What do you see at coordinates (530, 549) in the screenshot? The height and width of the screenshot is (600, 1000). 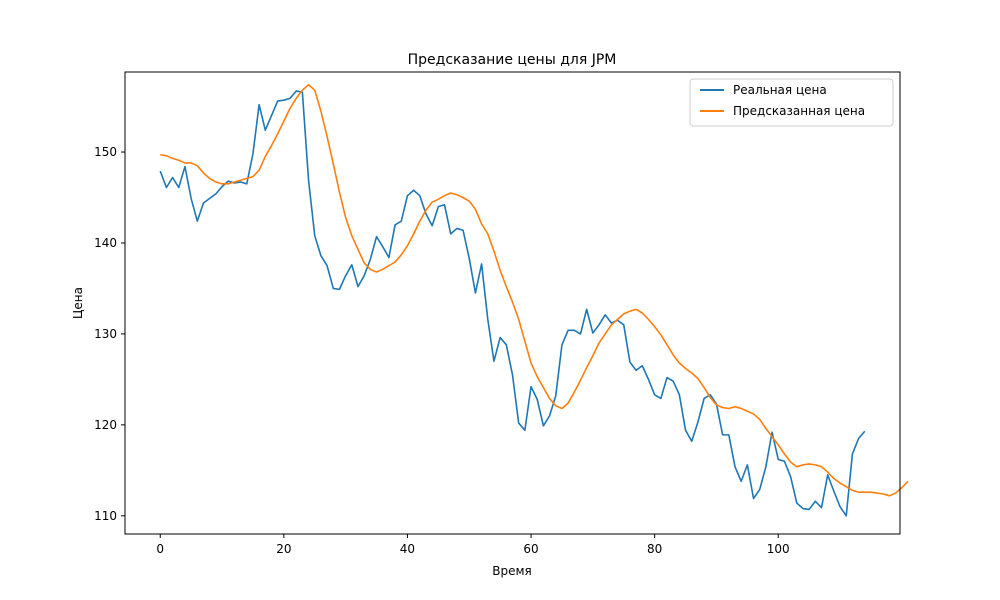 I see `x-tick-label: 60` at bounding box center [530, 549].